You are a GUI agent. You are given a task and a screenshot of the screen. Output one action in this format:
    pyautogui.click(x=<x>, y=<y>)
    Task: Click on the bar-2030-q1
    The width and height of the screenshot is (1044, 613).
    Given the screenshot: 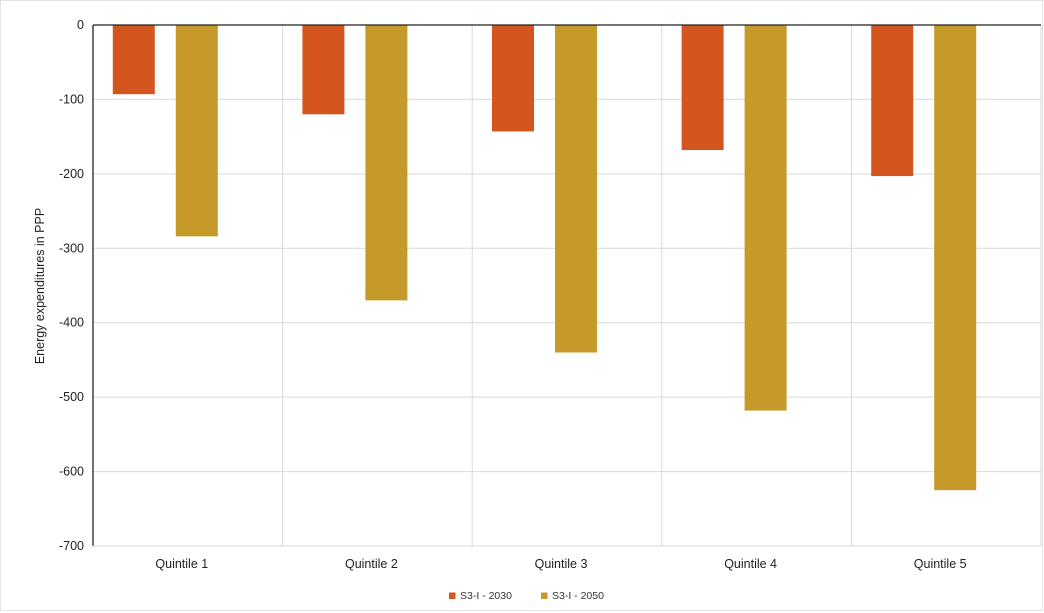 What is the action you would take?
    pyautogui.click(x=133, y=60)
    